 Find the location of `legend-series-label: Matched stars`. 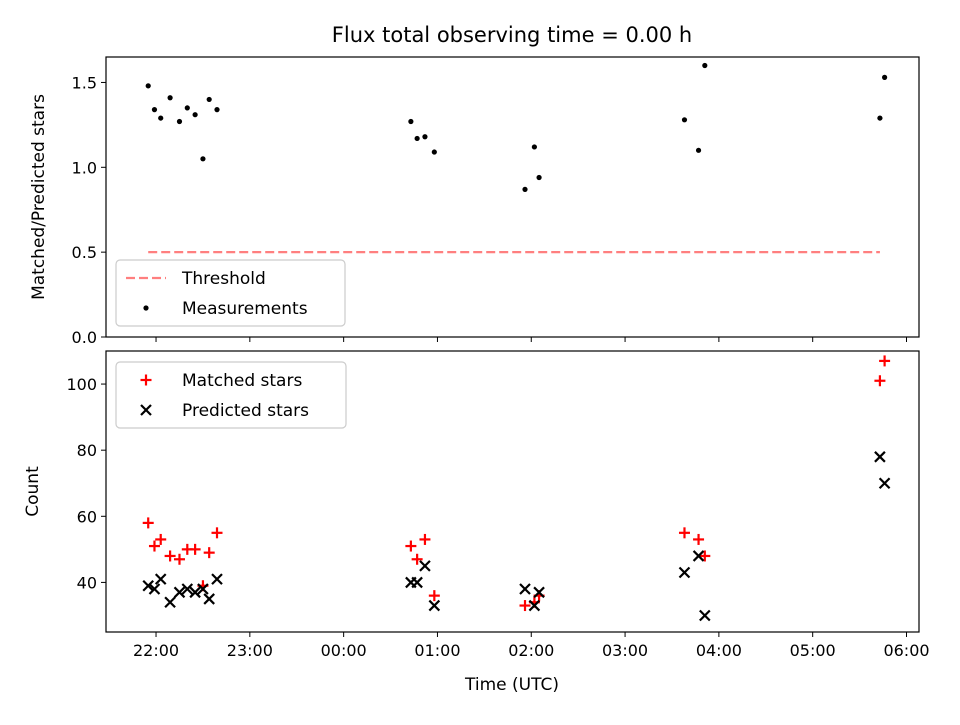

legend-series-label: Matched stars is located at coordinates (242, 381).